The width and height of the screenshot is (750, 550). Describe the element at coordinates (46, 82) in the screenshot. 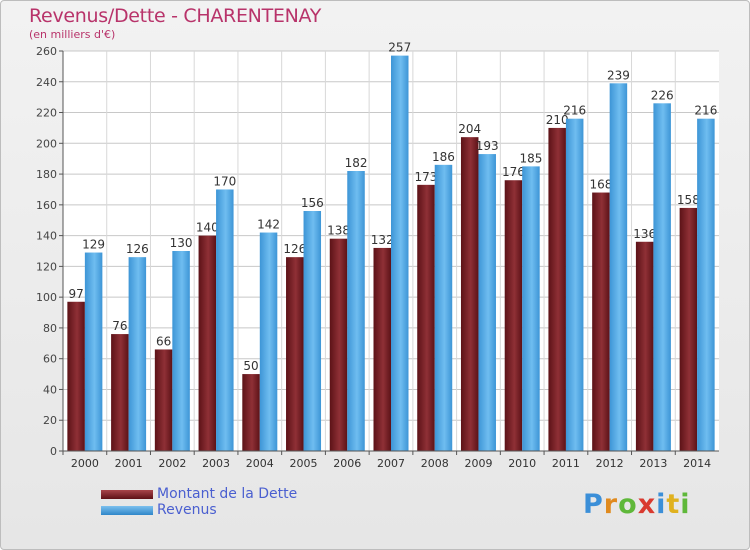

I see `y-tick-label: 240` at that location.